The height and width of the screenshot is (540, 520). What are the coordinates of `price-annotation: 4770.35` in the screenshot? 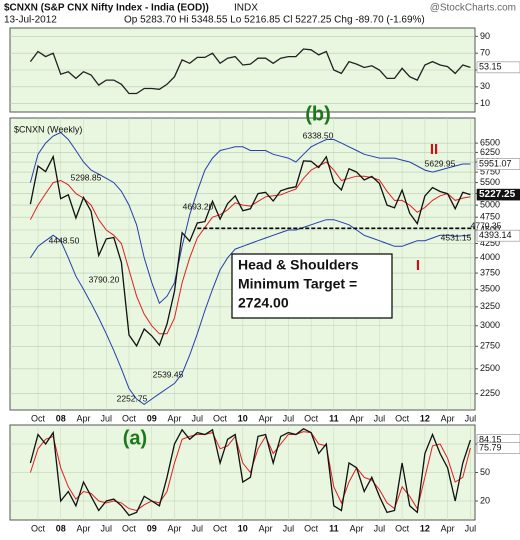 It's located at (486, 225).